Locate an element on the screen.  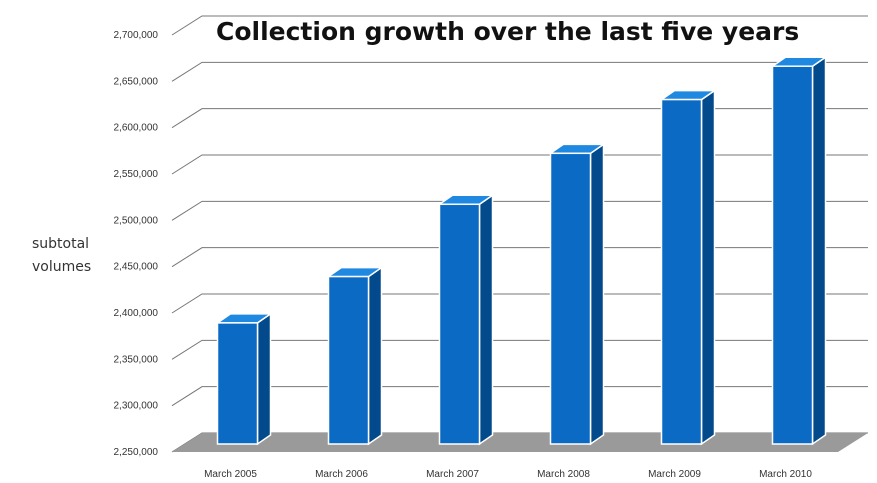
y-tick-label: 2,450,000 is located at coordinates (136, 267).